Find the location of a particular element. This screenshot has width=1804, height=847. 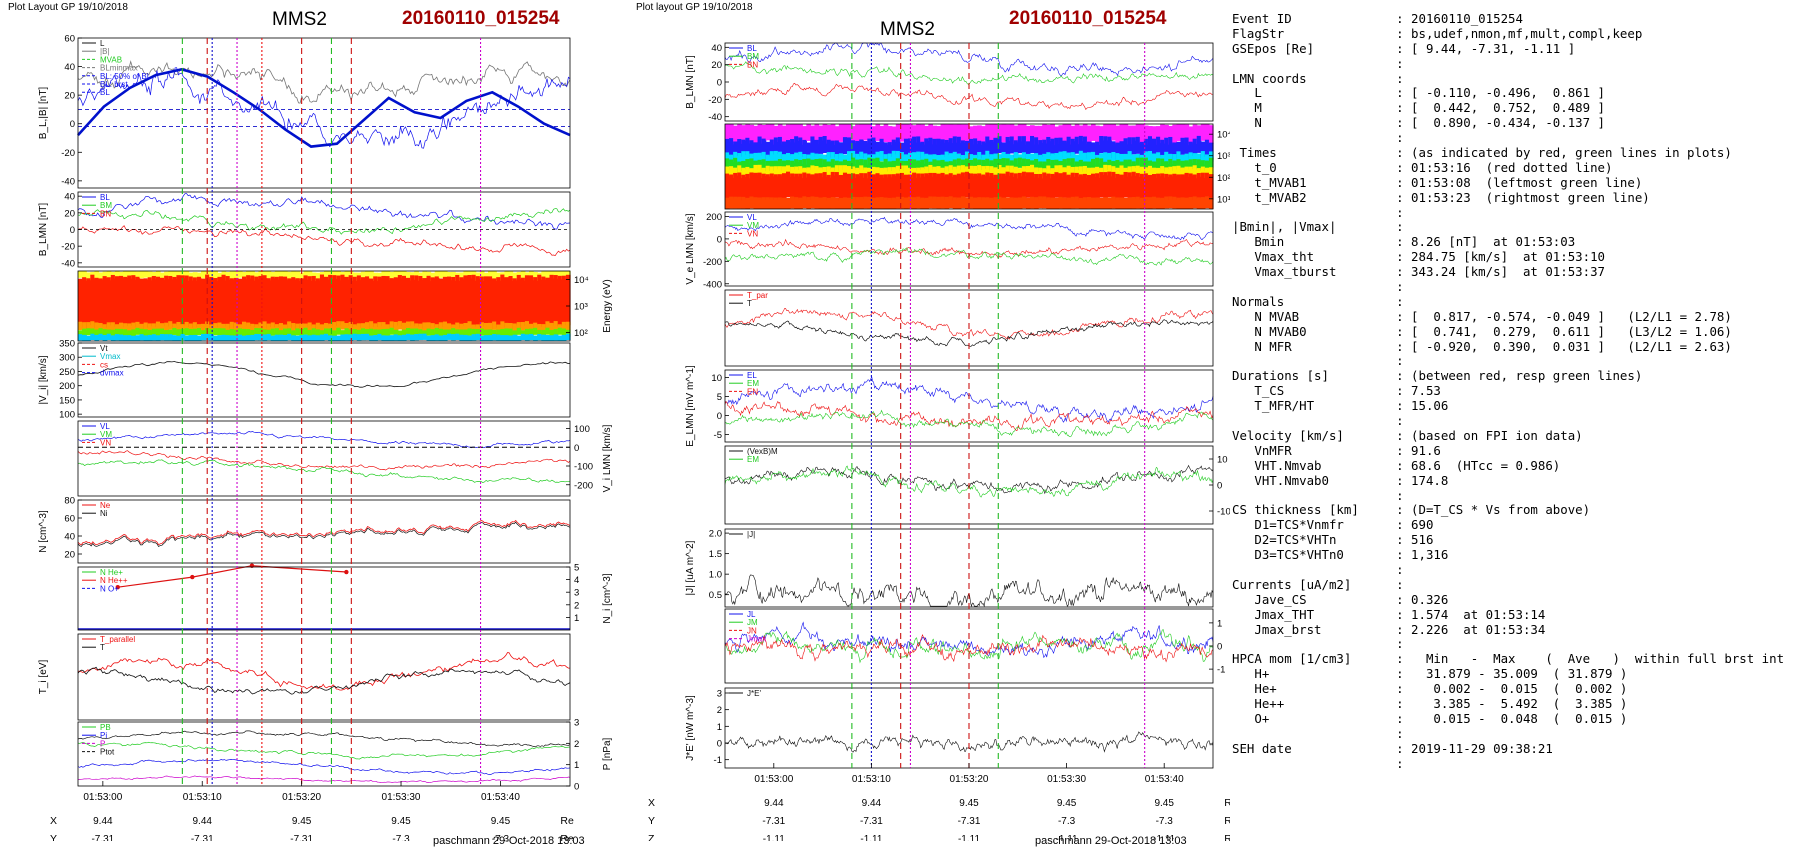

info-key: VHT.Nmvab0 is located at coordinates (1314, 480).